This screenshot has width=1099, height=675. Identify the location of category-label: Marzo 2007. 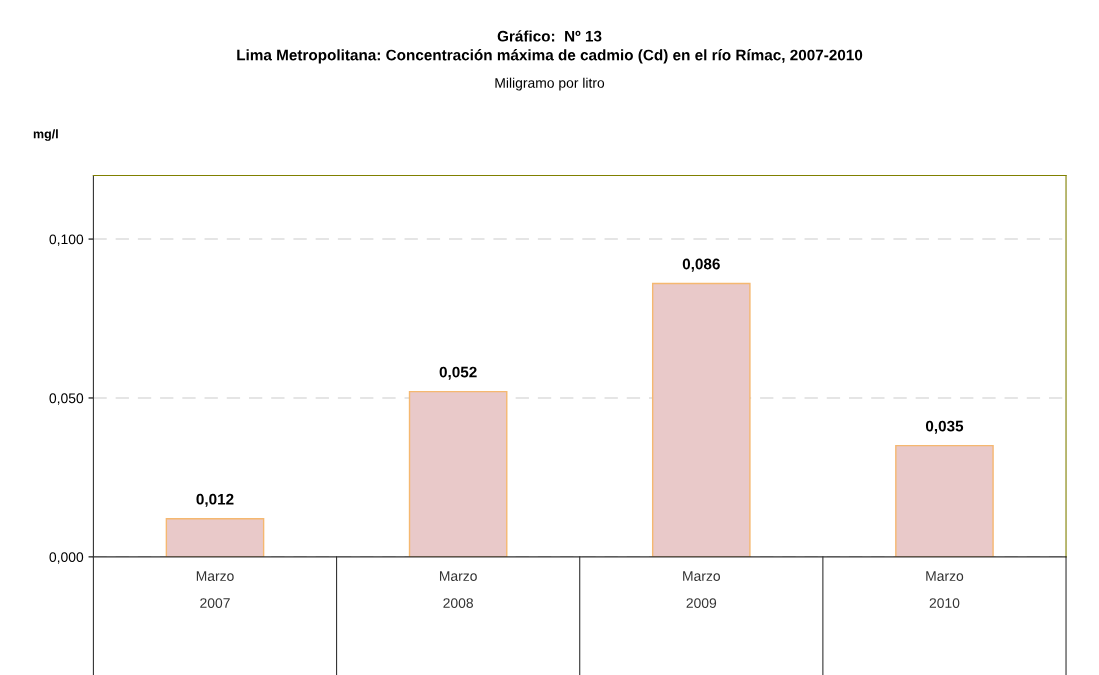
(215, 589).